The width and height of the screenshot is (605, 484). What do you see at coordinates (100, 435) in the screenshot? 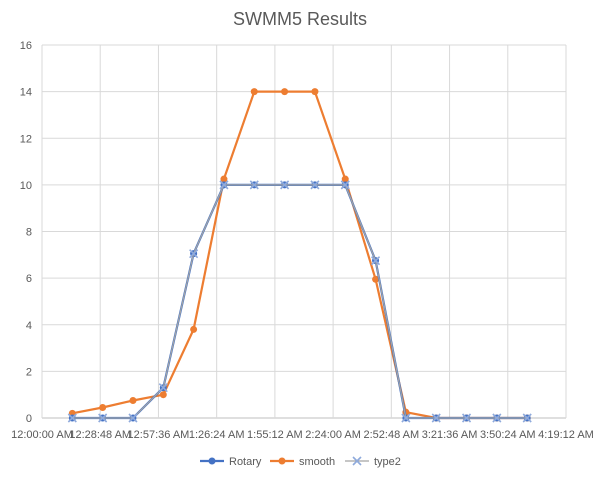
I see `x-tick-label: 12:28:48 AM` at bounding box center [100, 435].